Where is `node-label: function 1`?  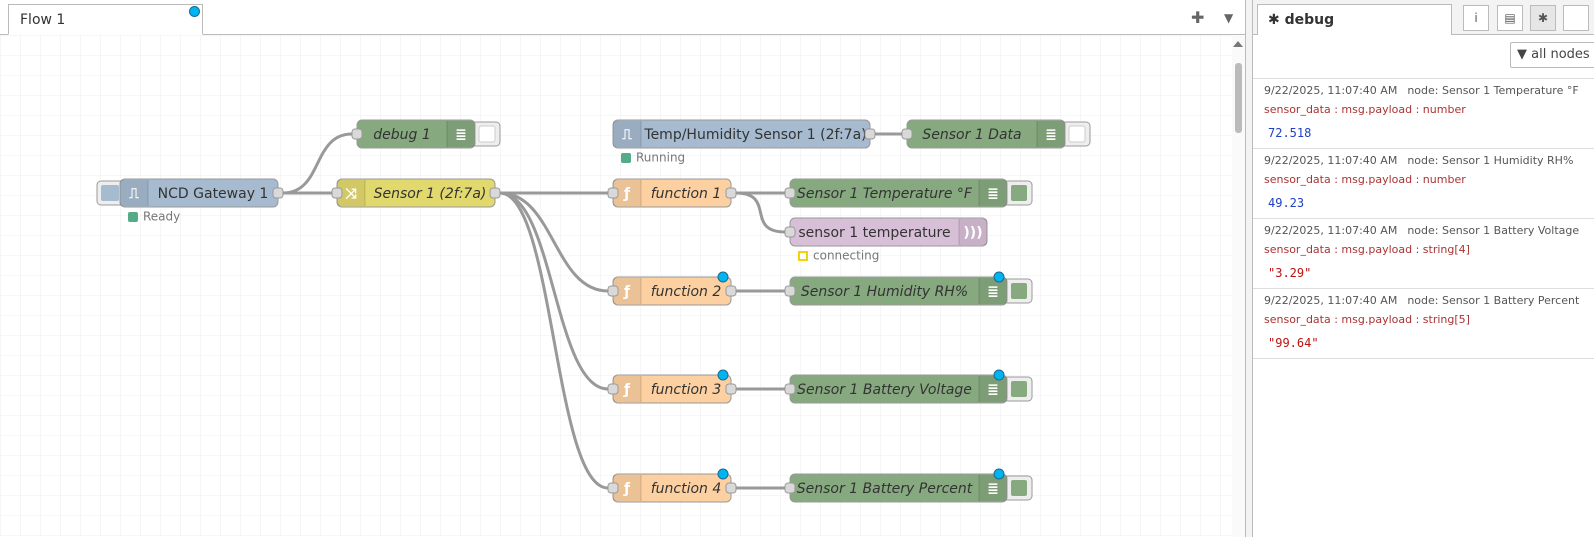
node-label: function 1 is located at coordinates (686, 194).